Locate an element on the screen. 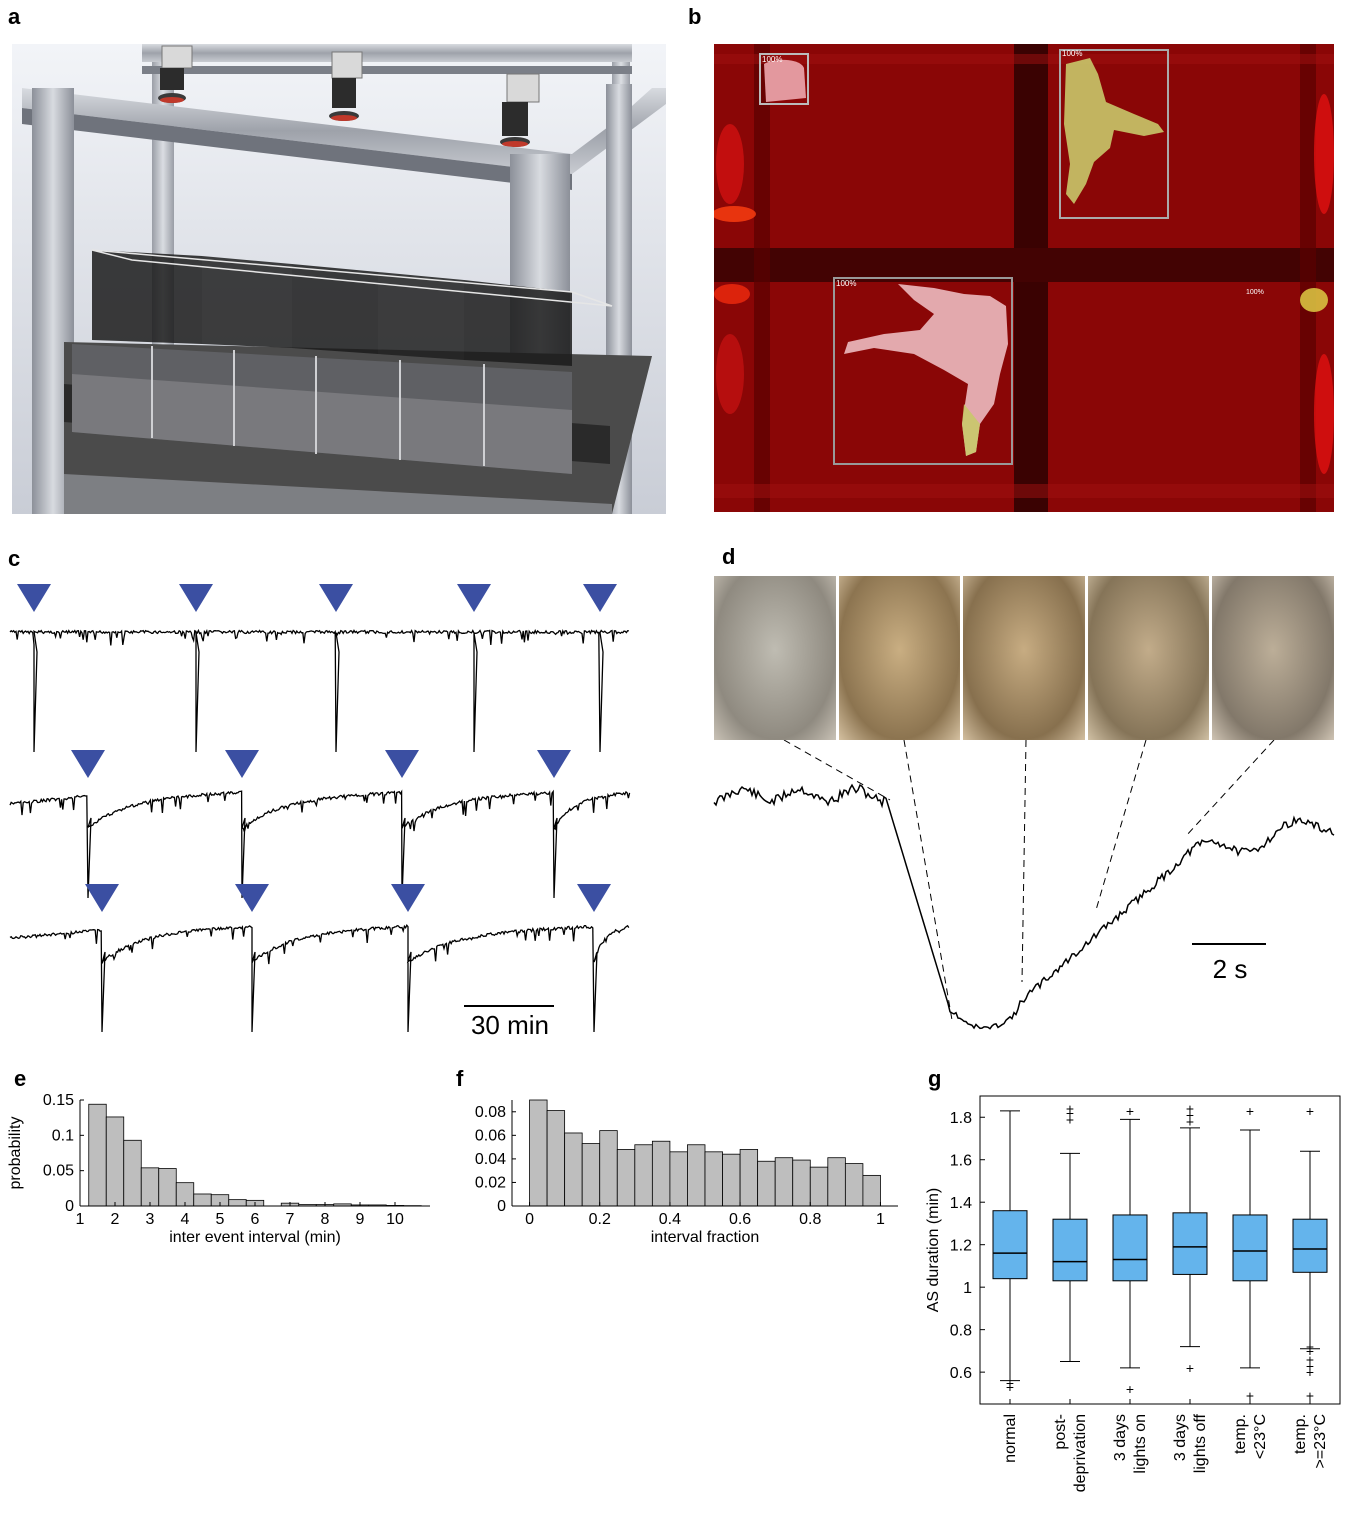 This screenshot has height=1528, width=1346. y-axis-label-e: probability is located at coordinates (15, 1153).